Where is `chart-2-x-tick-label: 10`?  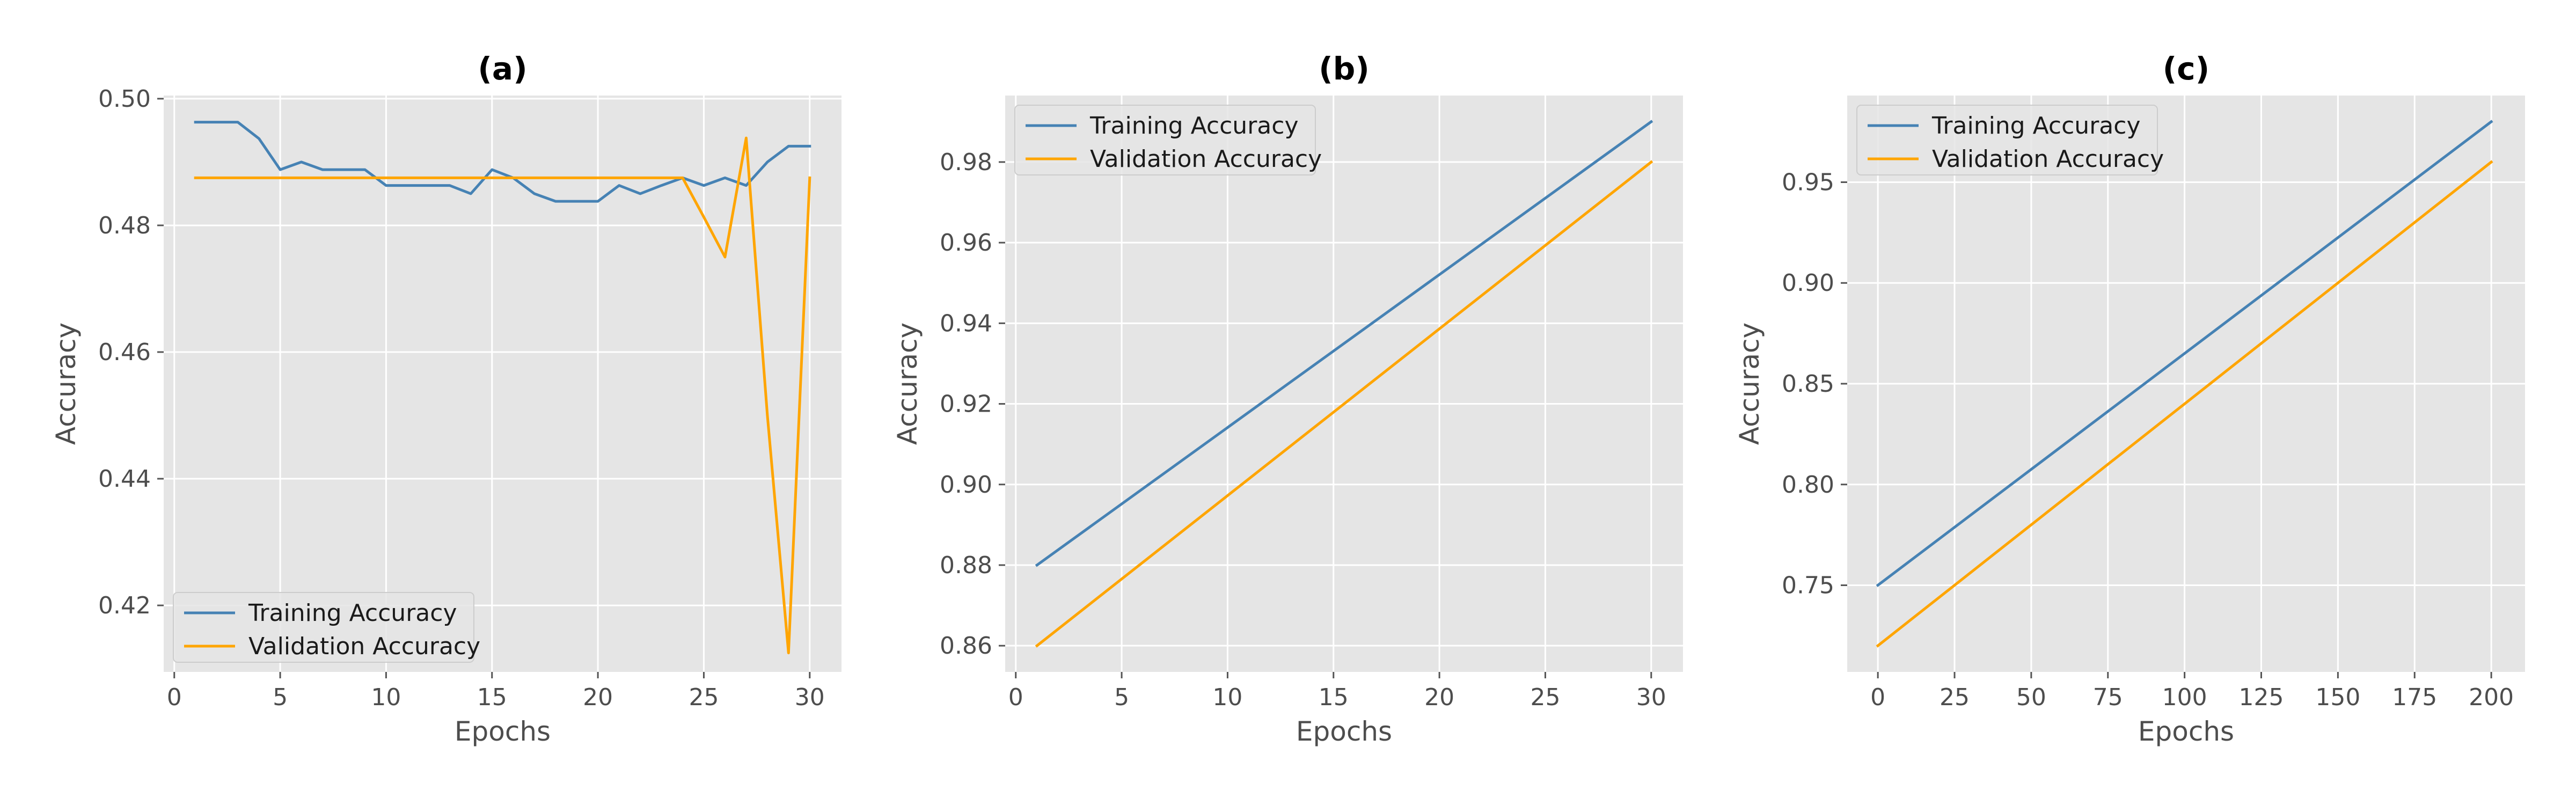
chart-2-x-tick-label: 10 is located at coordinates (1227, 697).